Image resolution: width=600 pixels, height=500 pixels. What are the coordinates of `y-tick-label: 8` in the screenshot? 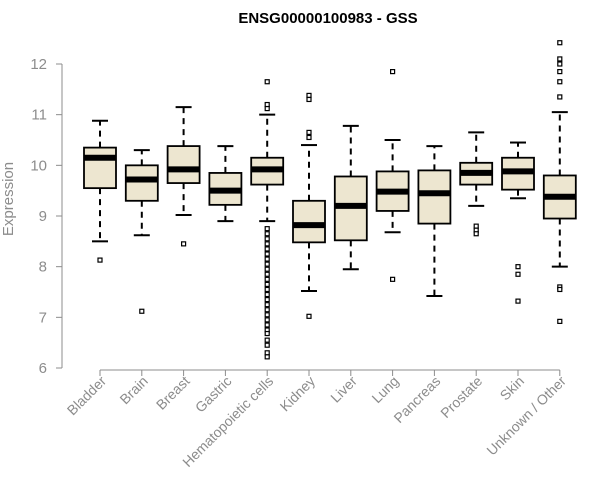 It's located at (43, 267).